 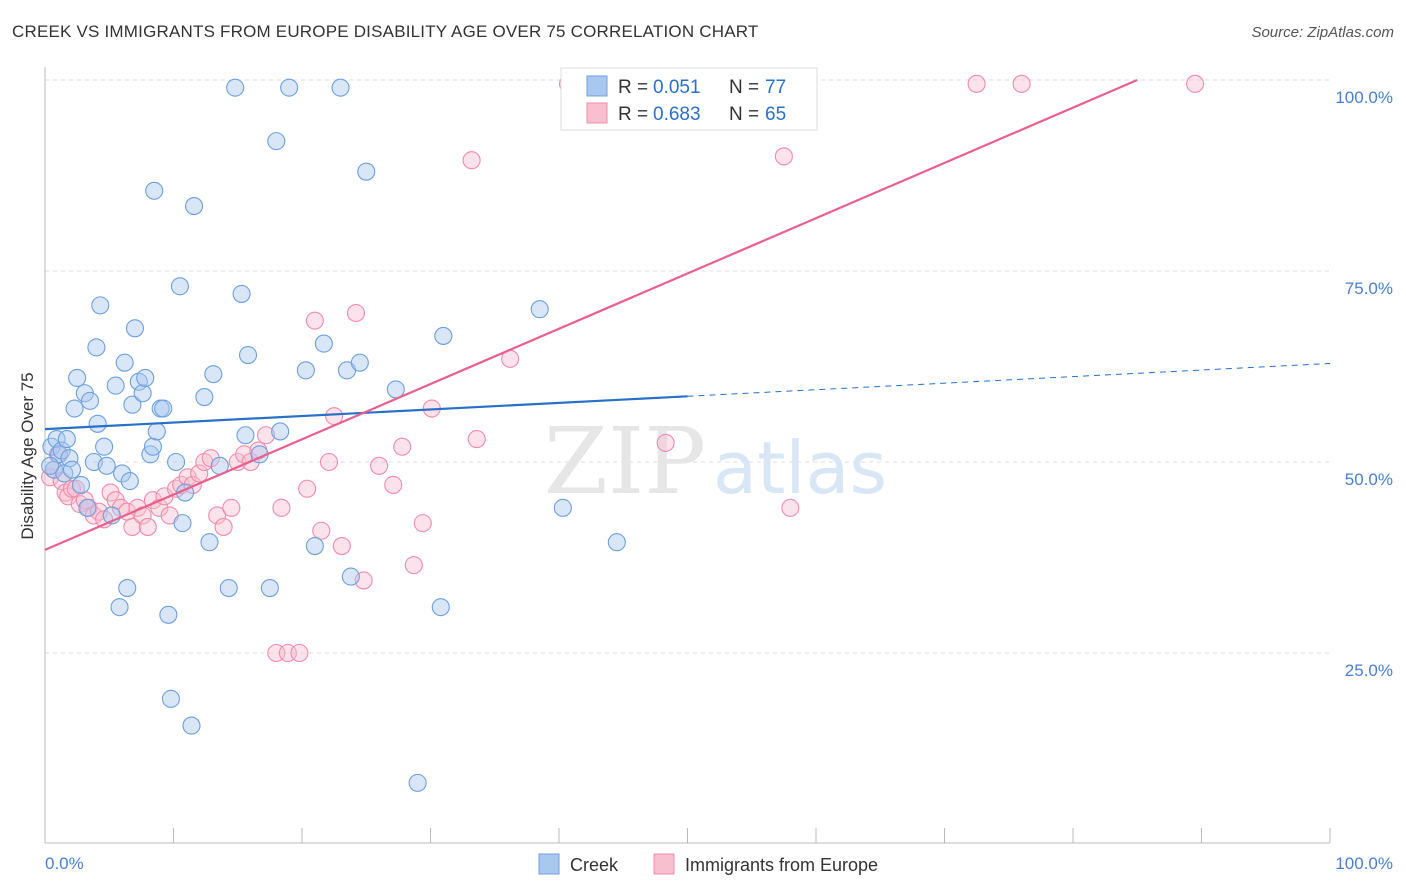 What do you see at coordinates (64, 863) in the screenshot?
I see `x-tick-label-left: 0.0%` at bounding box center [64, 863].